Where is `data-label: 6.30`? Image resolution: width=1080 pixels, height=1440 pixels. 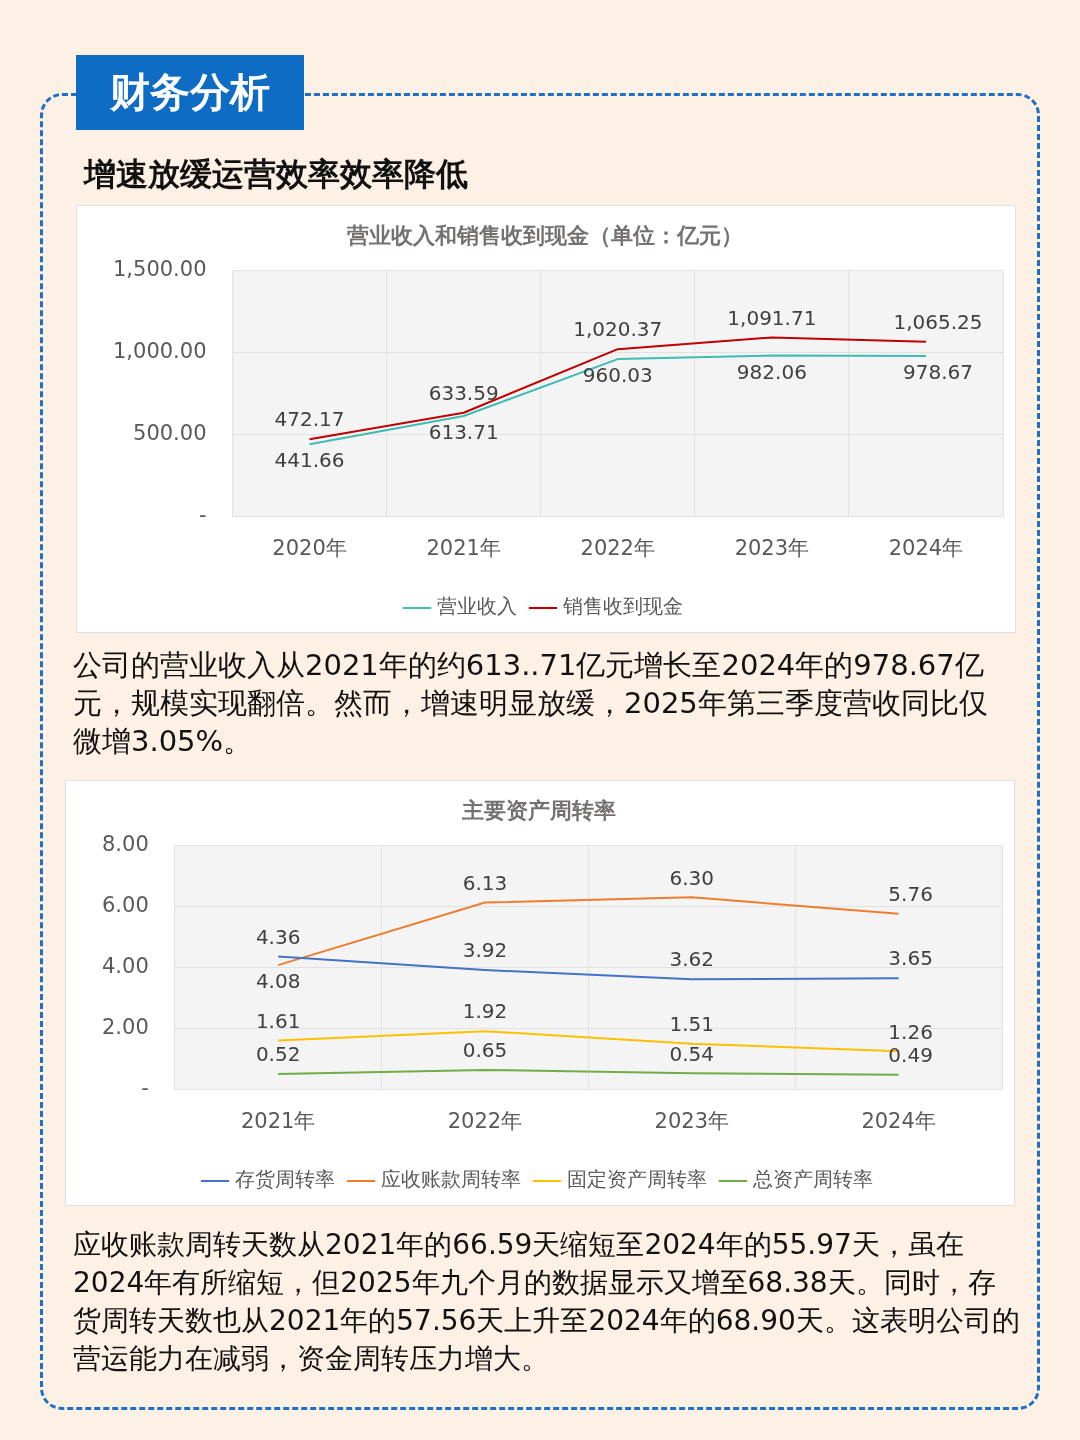
data-label: 6.30 is located at coordinates (692, 877).